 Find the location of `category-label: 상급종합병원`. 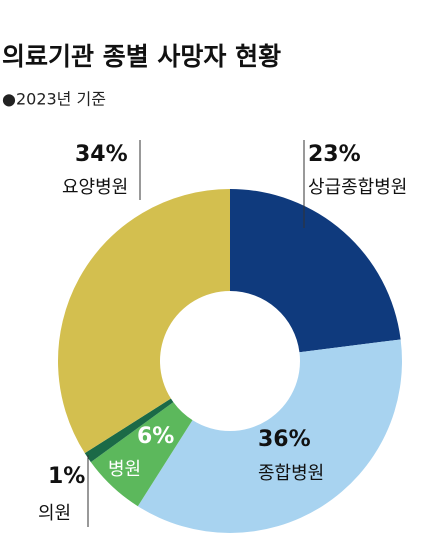

category-label: 상급종합병원 is located at coordinates (357, 187).